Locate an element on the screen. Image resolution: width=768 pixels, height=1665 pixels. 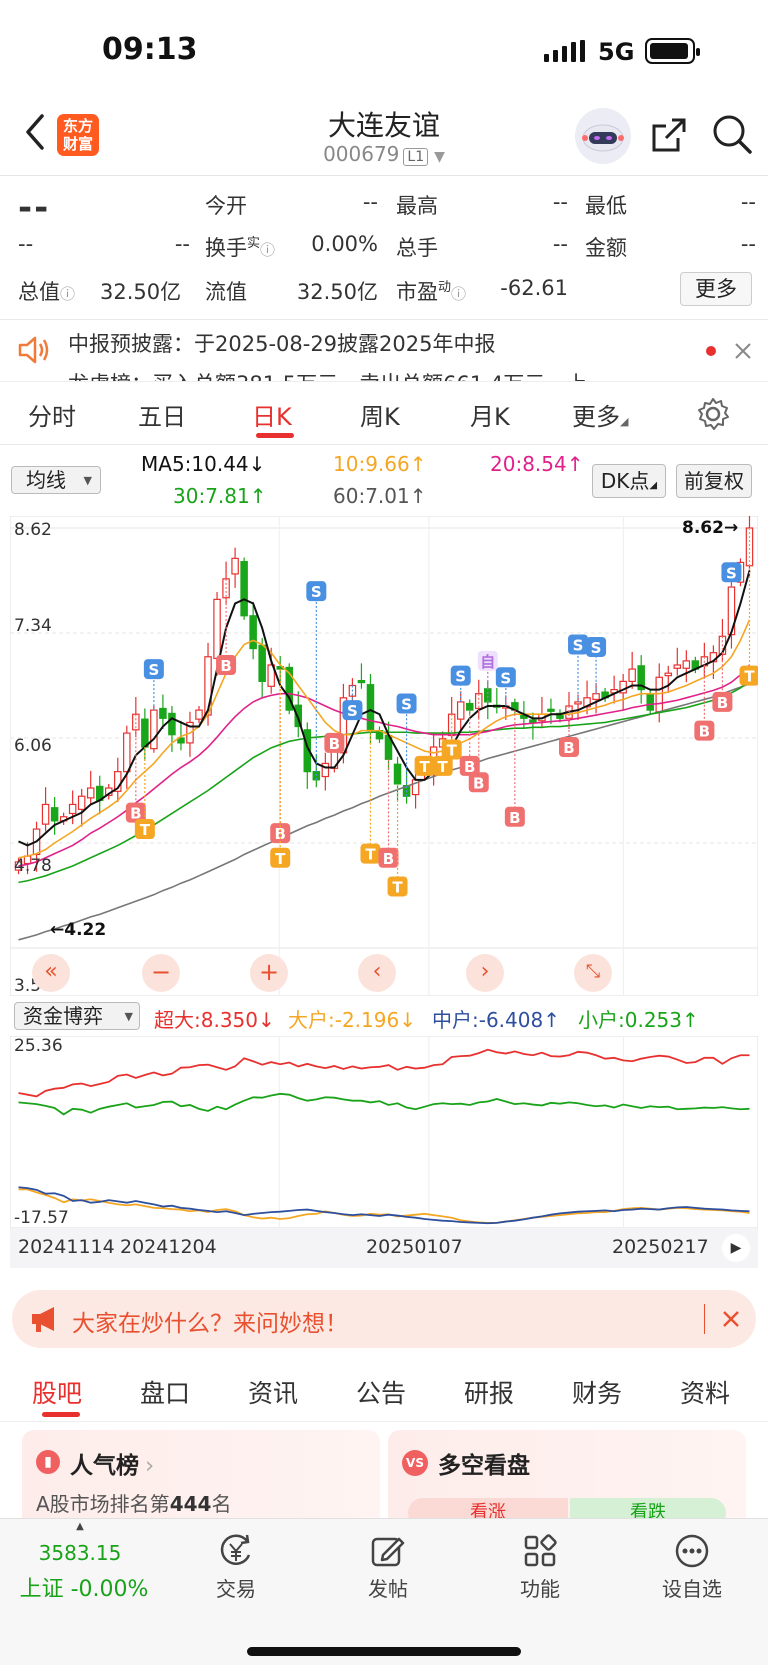
ma10-label: 10:9.66↑ is located at coordinates (380, 464).